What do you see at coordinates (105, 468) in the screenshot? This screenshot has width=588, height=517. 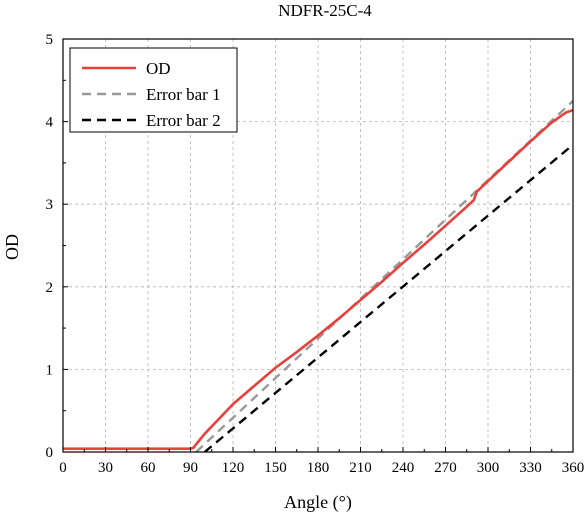 I see `x-tick-label: 30` at bounding box center [105, 468].